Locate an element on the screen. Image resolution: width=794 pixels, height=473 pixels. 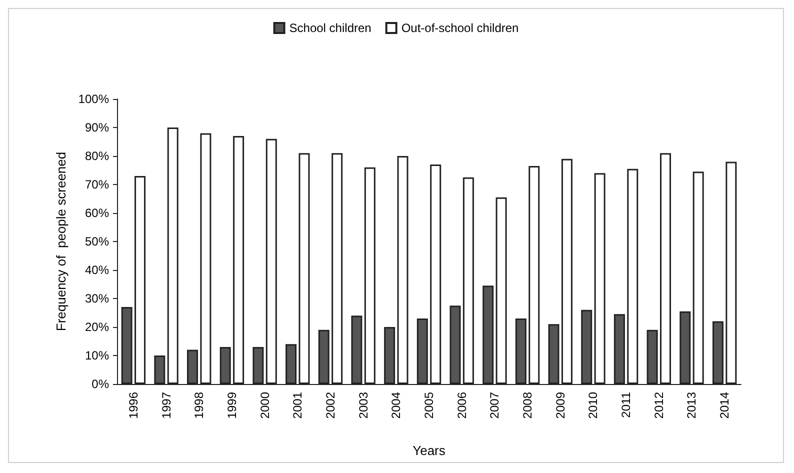
x-tick-label: 2001 is located at coordinates (297, 405).